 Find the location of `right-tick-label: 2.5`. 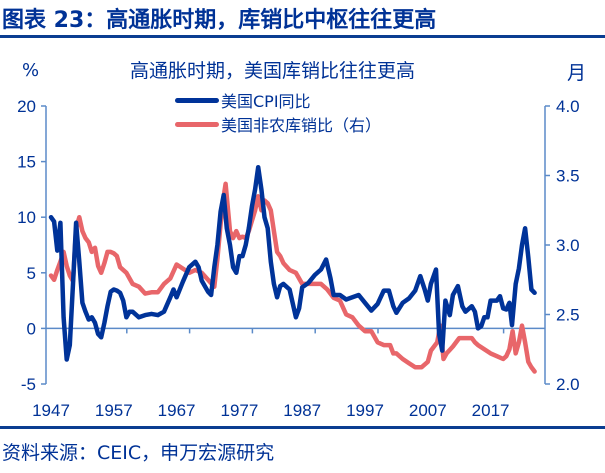

right-tick-label: 2.5 is located at coordinates (568, 315).